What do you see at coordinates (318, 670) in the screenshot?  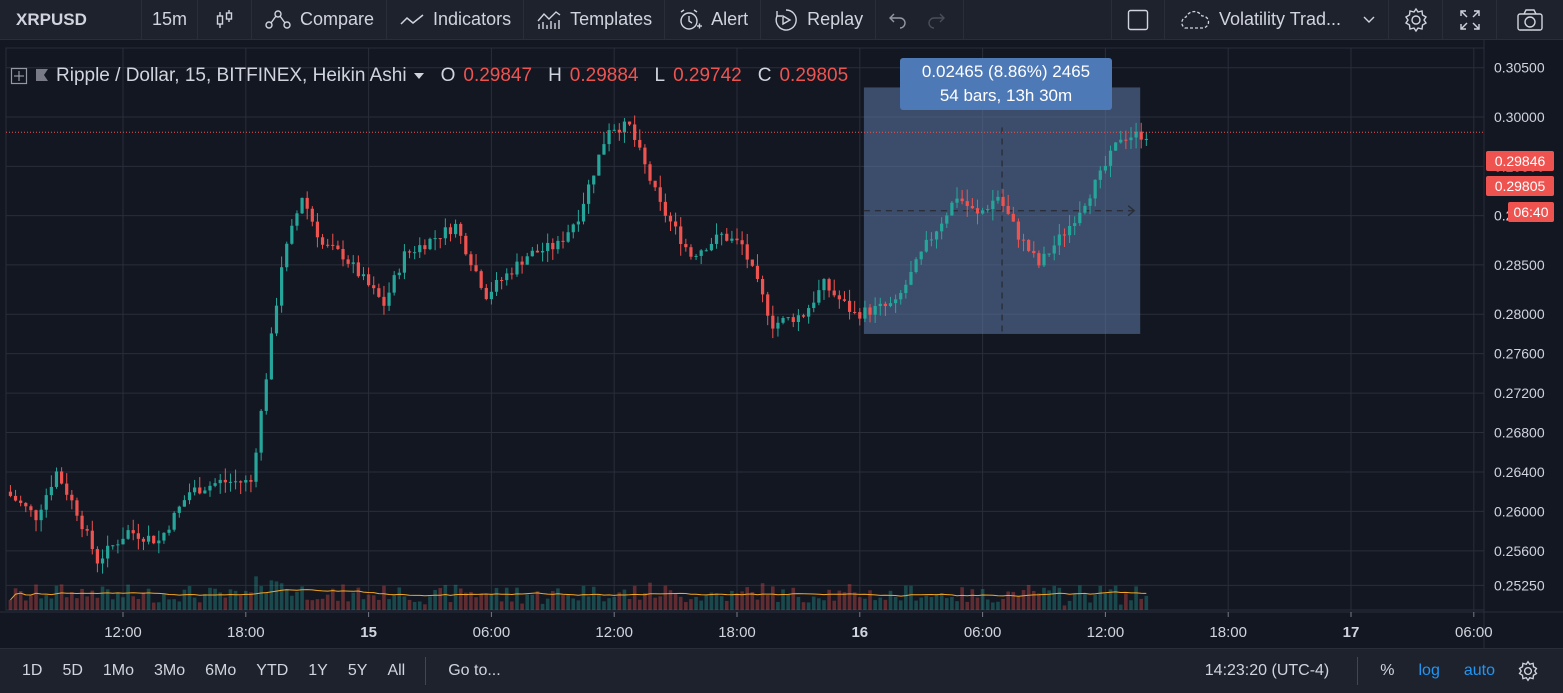 I see `range-1y: 1Y` at bounding box center [318, 670].